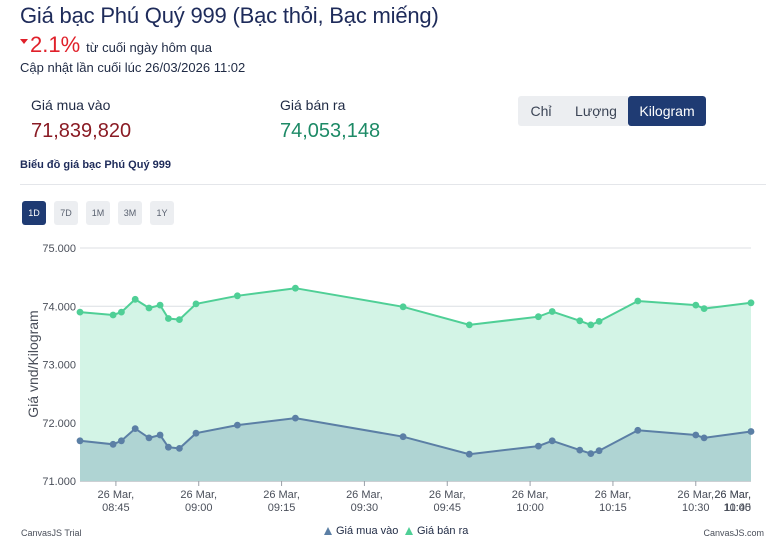  I want to click on price-change: 2.1% từ cuối ngày hôm qua, so click(116, 45).